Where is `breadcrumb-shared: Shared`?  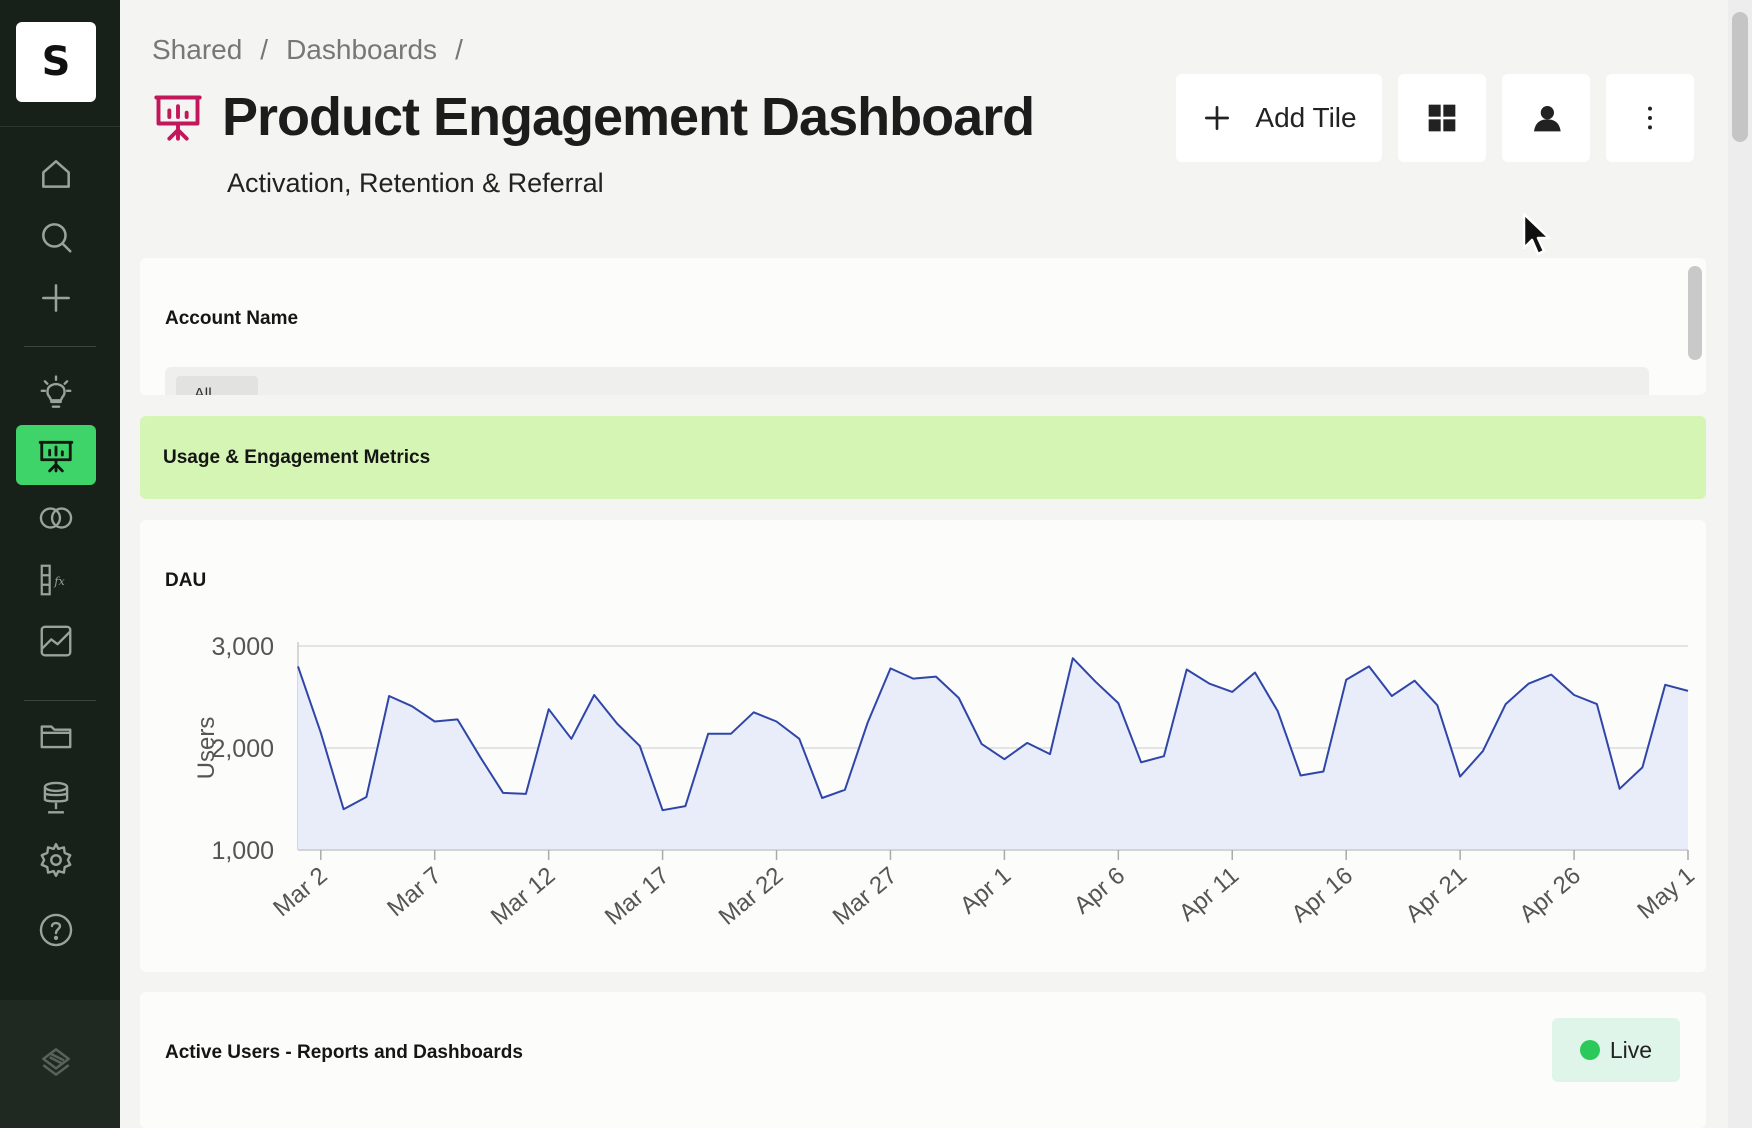 breadcrumb-shared: Shared is located at coordinates (197, 49).